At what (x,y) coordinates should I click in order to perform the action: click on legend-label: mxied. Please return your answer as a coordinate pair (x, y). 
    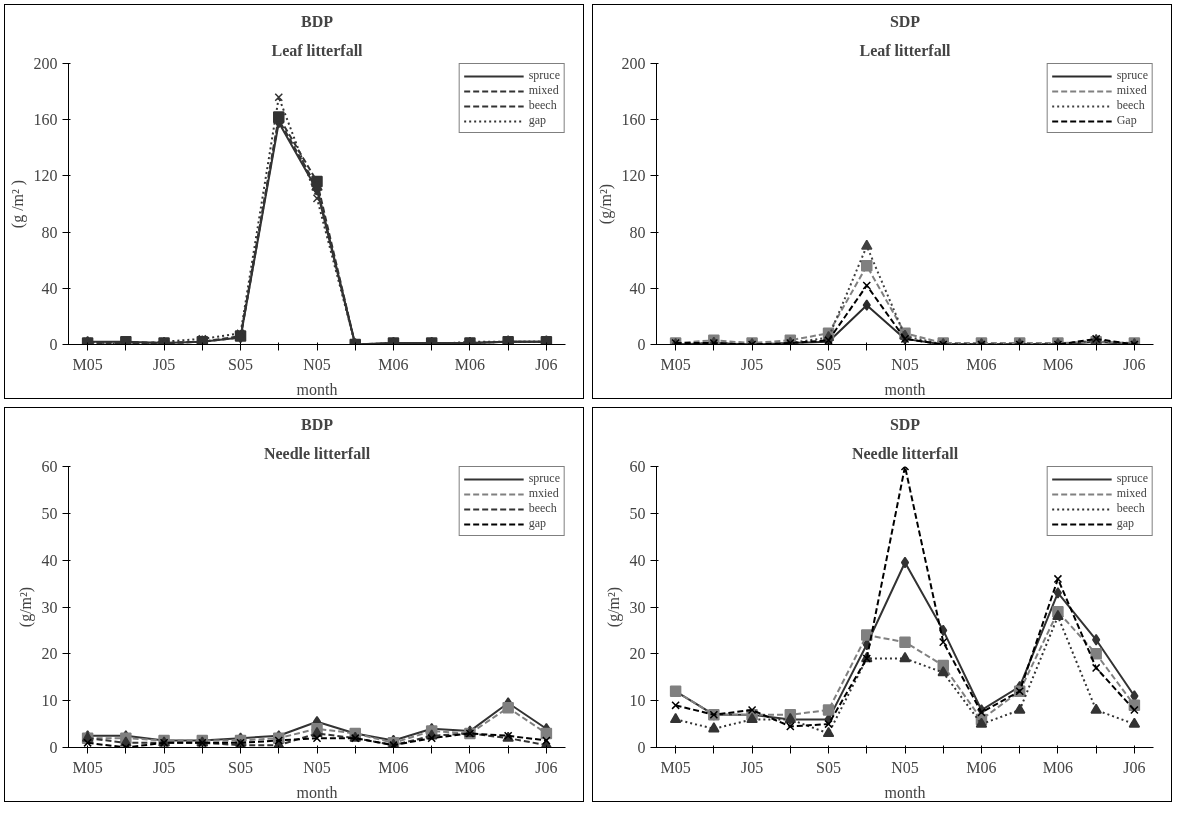
    Looking at the image, I should click on (543, 493).